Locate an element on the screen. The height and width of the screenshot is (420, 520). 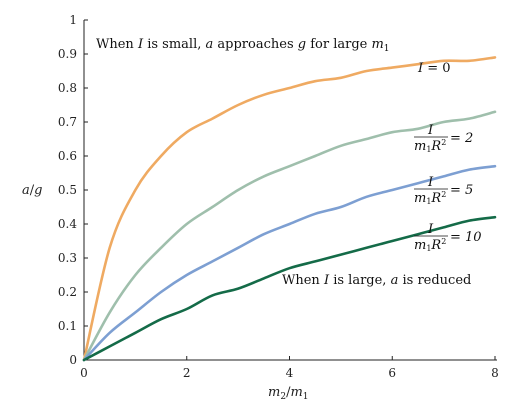
svg-text: = 5 is located at coordinates (461, 190).